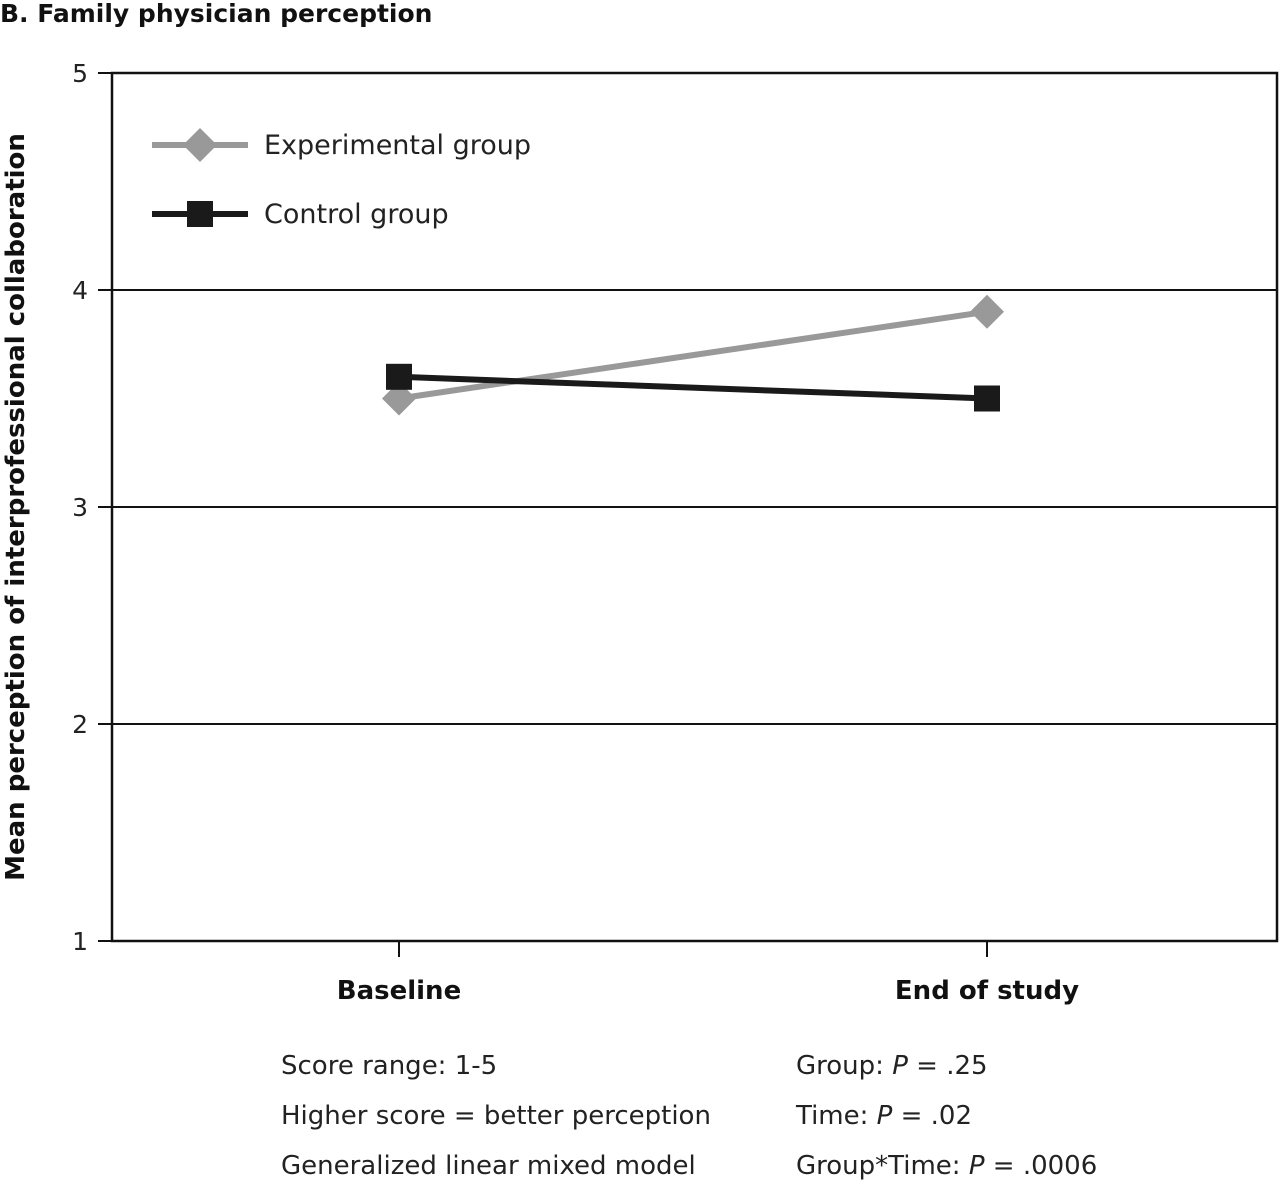  Describe the element at coordinates (987, 991) in the screenshot. I see `x-category-label-1: End of study` at that location.